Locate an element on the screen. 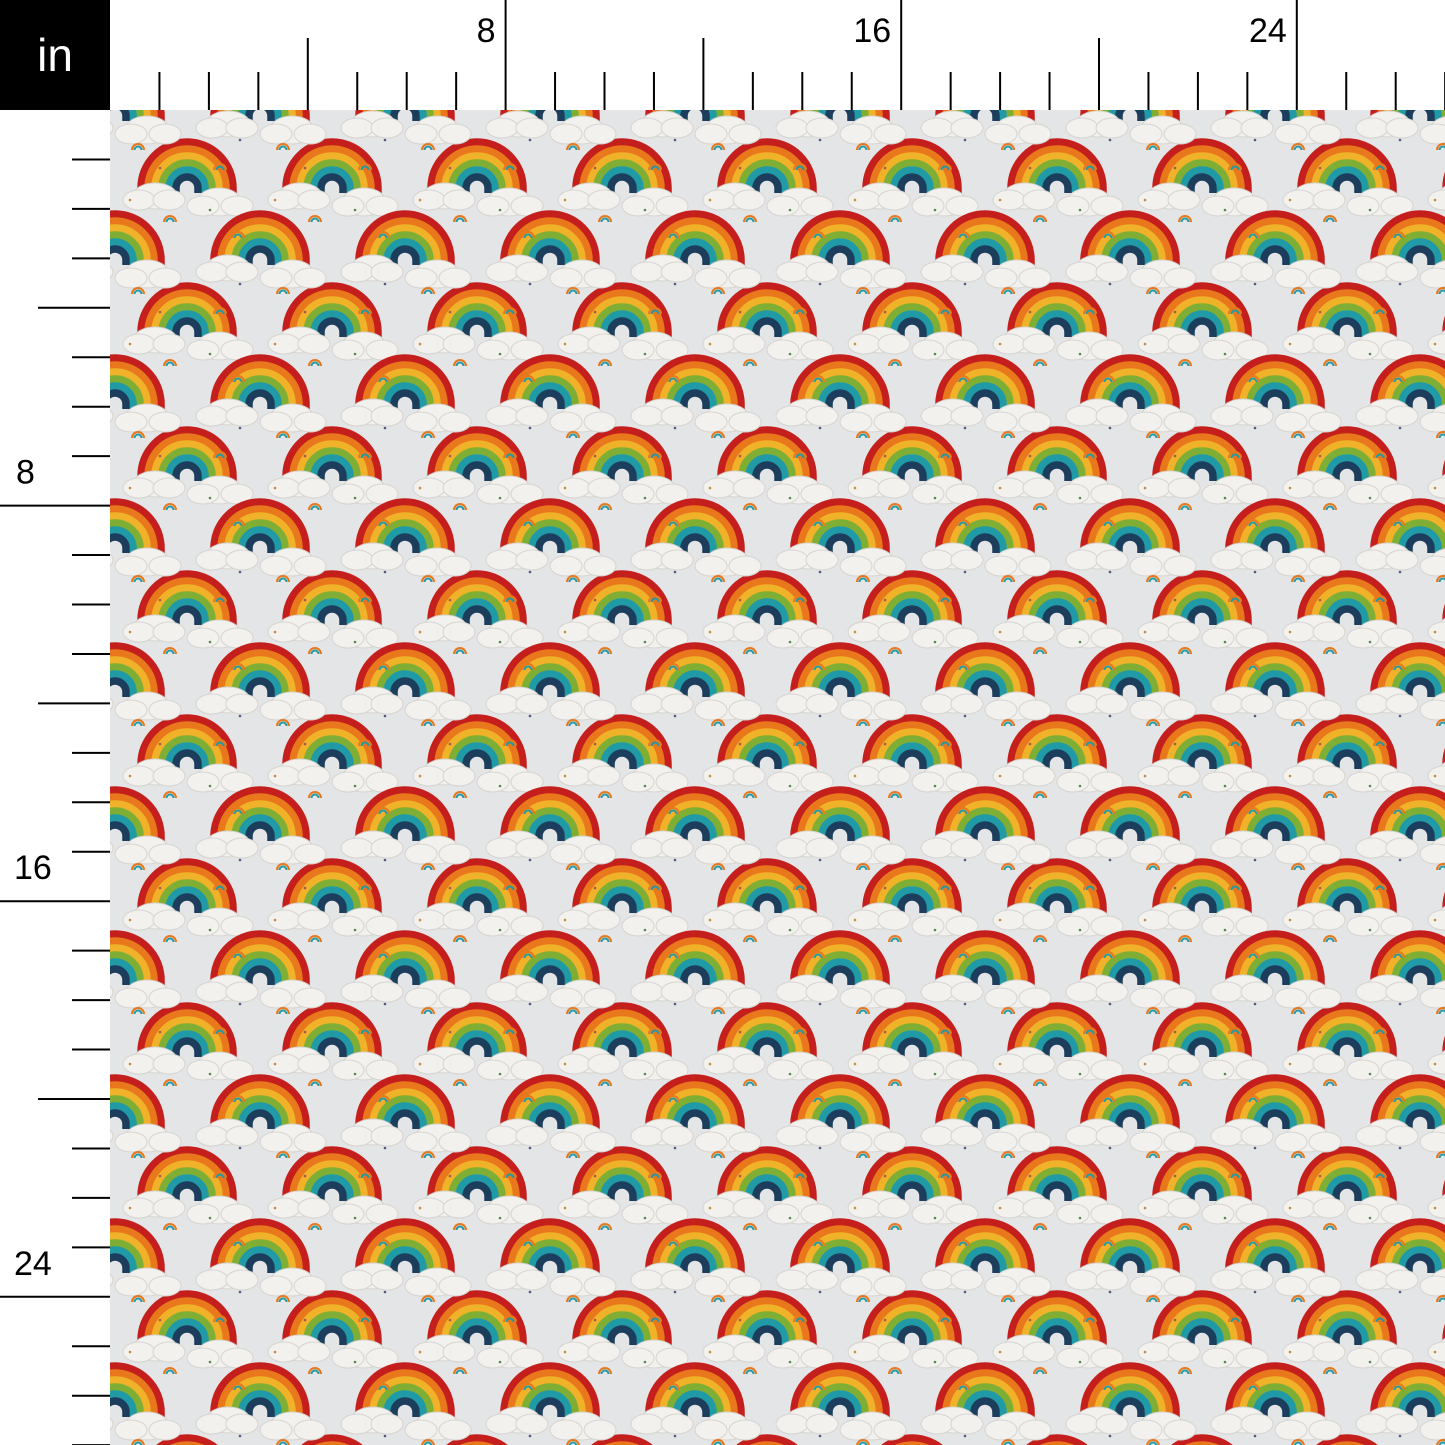 Image resolution: width=1445 pixels, height=1445 pixels. left-ruler-label: 24 is located at coordinates (33, 1264).